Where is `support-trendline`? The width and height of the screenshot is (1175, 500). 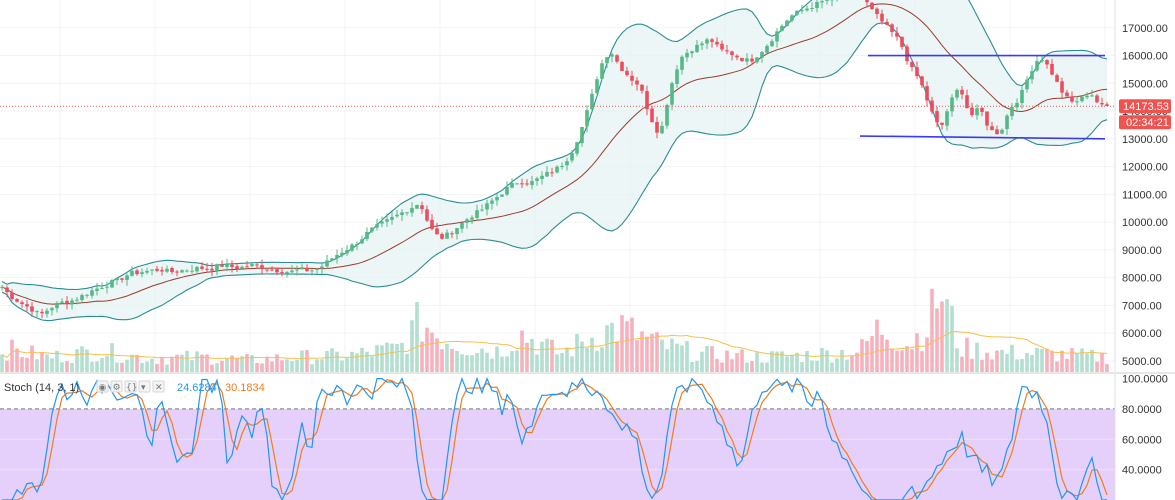
support-trendline is located at coordinates (982, 137).